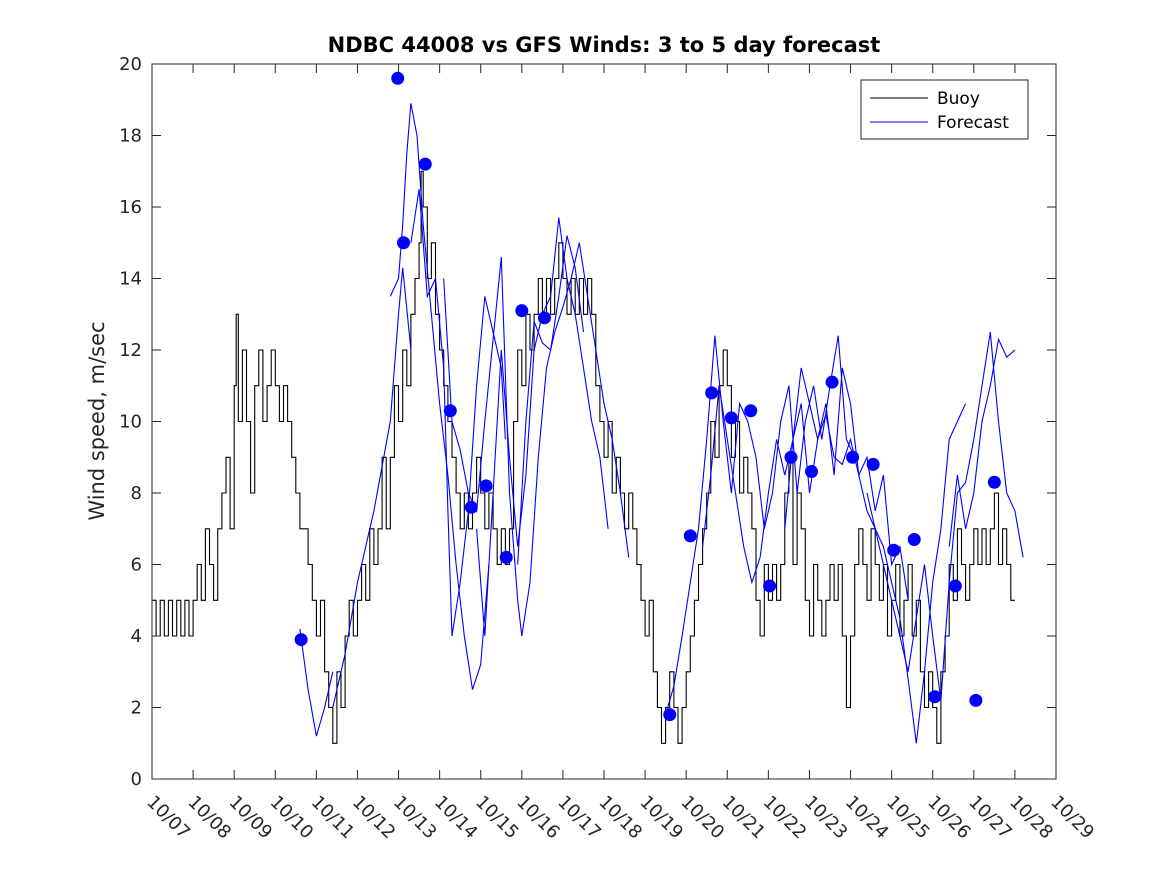  What do you see at coordinates (136, 779) in the screenshot?
I see `y-tick-label: 0` at bounding box center [136, 779].